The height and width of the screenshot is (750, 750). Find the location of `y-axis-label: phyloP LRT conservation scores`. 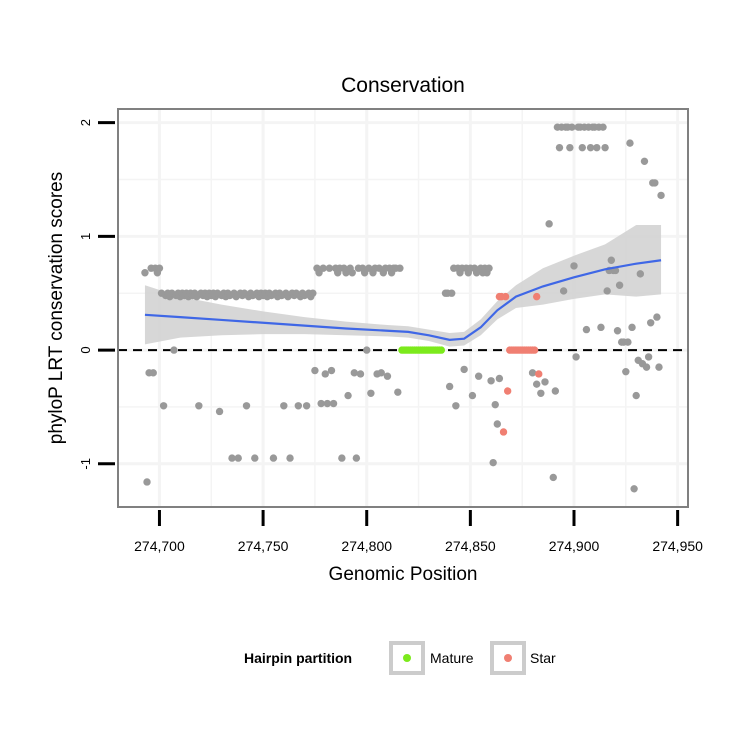

y-axis-label: phyloP LRT conservation scores is located at coordinates (56, 308).